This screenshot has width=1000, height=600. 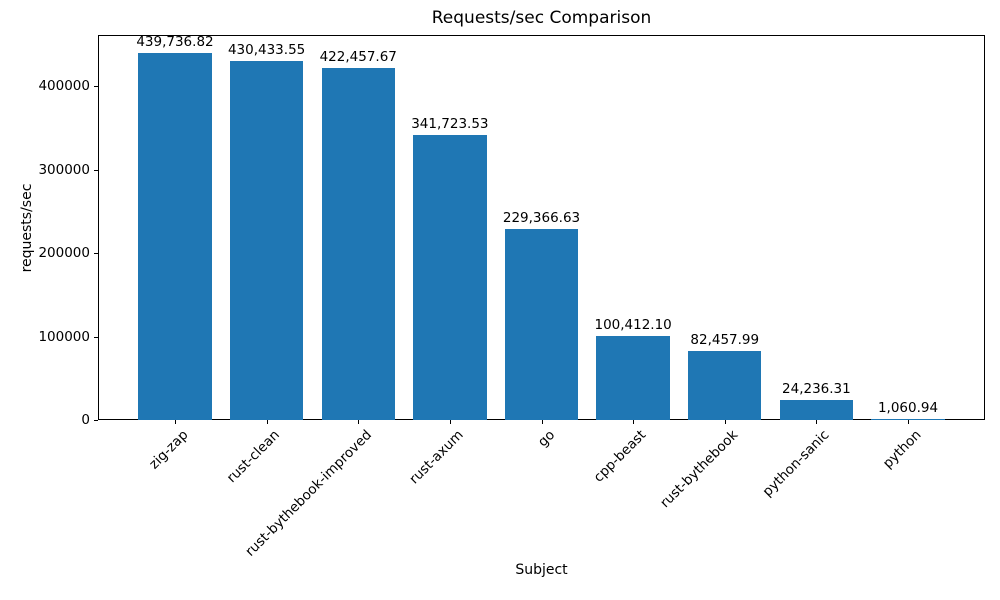 What do you see at coordinates (64, 336) in the screenshot?
I see `y-tick-label-100000: 100000` at bounding box center [64, 336].